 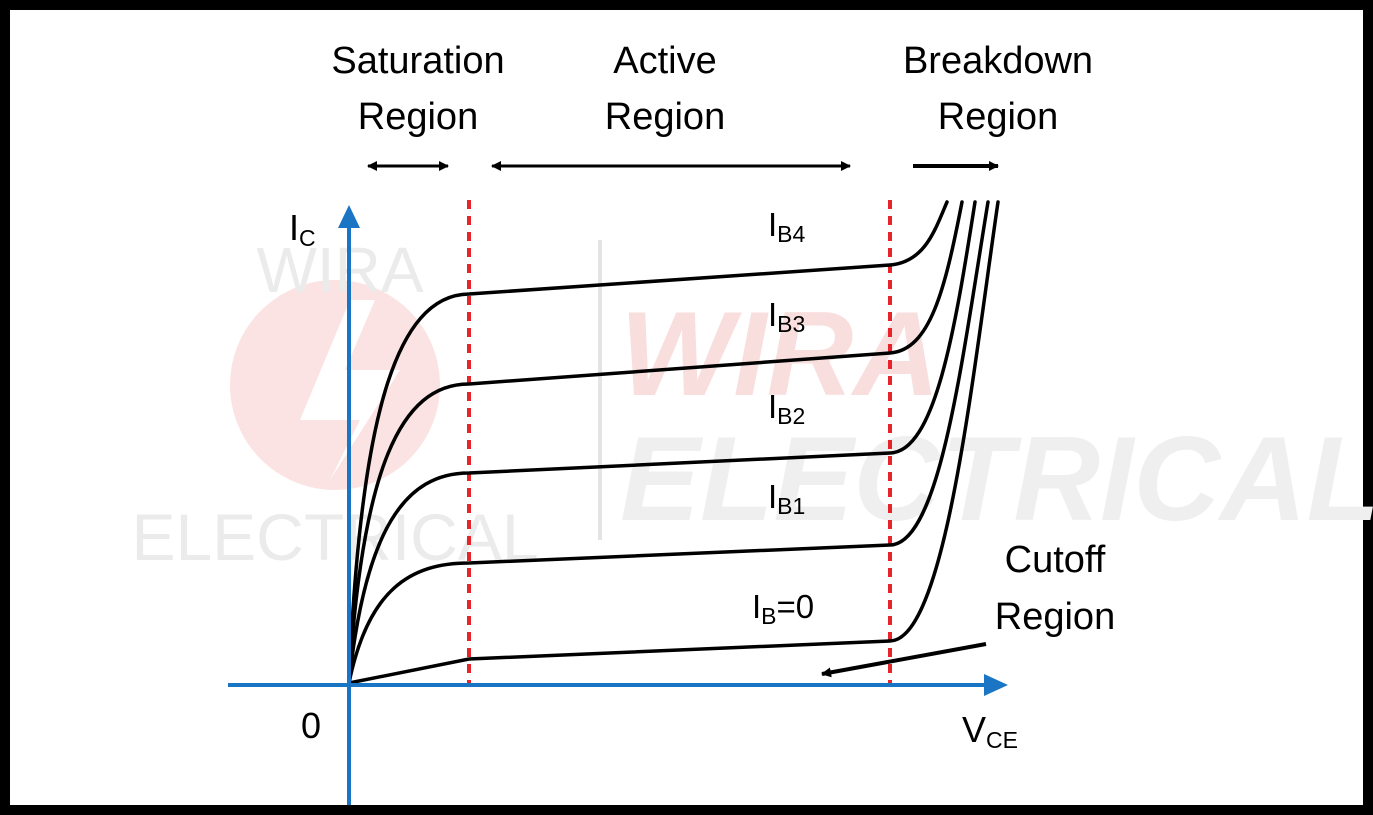 What do you see at coordinates (311, 725) in the screenshot?
I see `origin-label: 0` at bounding box center [311, 725].